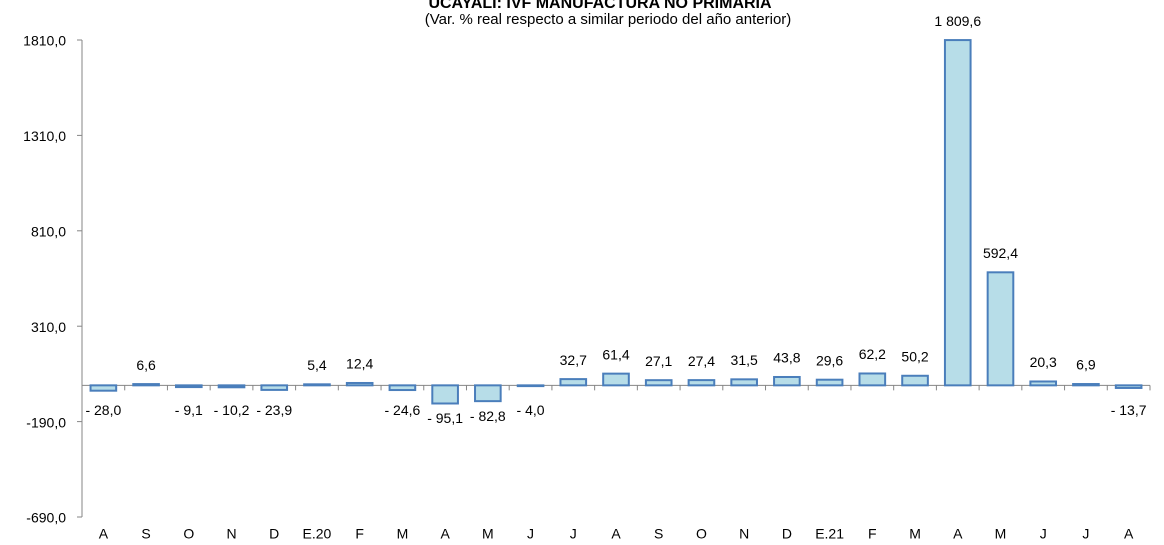 This screenshot has height=545, width=1164. I want to click on value-label: - 24,6, so click(402, 410).